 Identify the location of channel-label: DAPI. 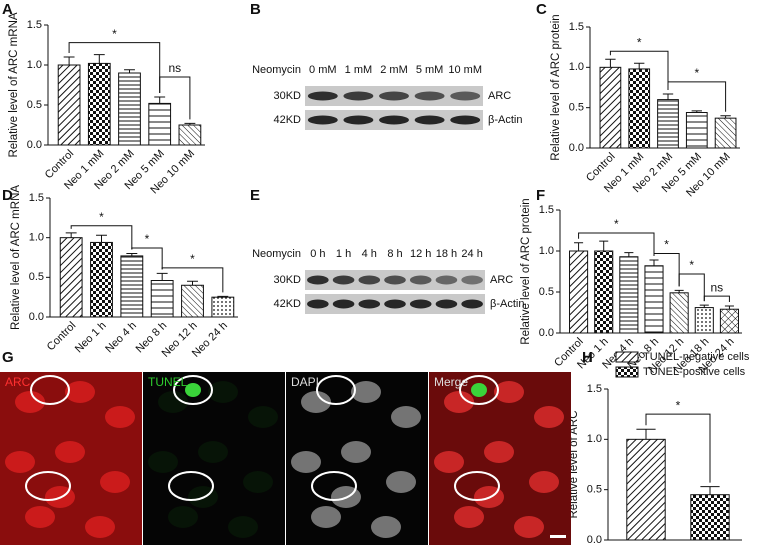
(305, 382).